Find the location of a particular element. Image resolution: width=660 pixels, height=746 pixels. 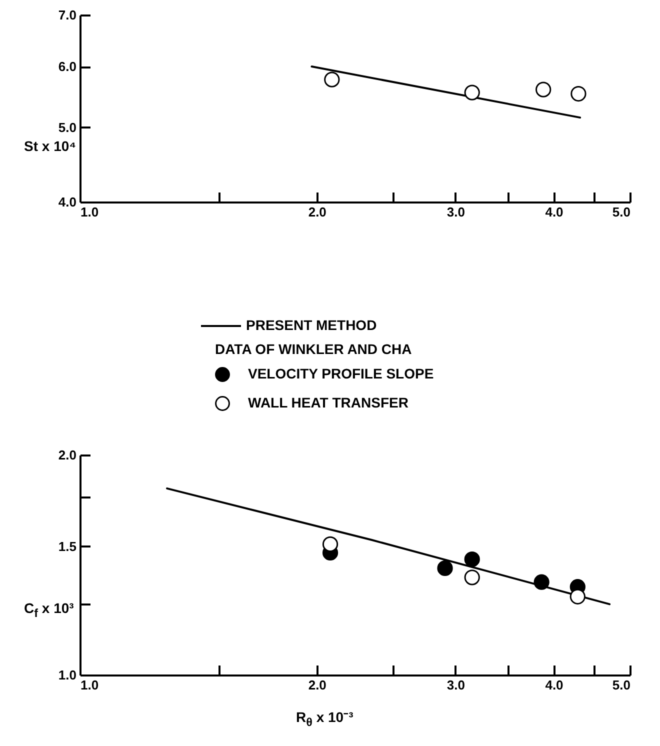

x-axis-title: R$_{θ}$ x 10⁻³ is located at coordinates (325, 718).